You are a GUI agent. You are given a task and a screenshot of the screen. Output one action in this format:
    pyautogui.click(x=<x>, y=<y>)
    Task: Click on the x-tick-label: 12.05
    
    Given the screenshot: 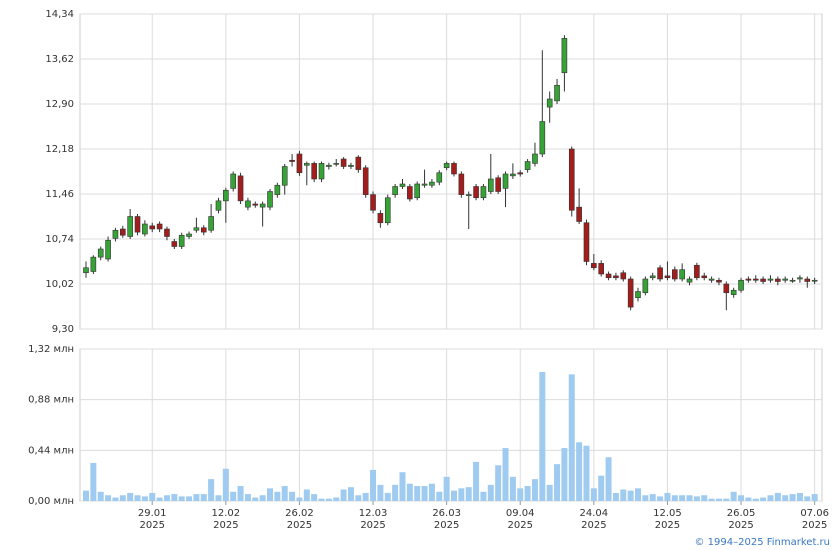 What is the action you would take?
    pyautogui.click(x=667, y=513)
    